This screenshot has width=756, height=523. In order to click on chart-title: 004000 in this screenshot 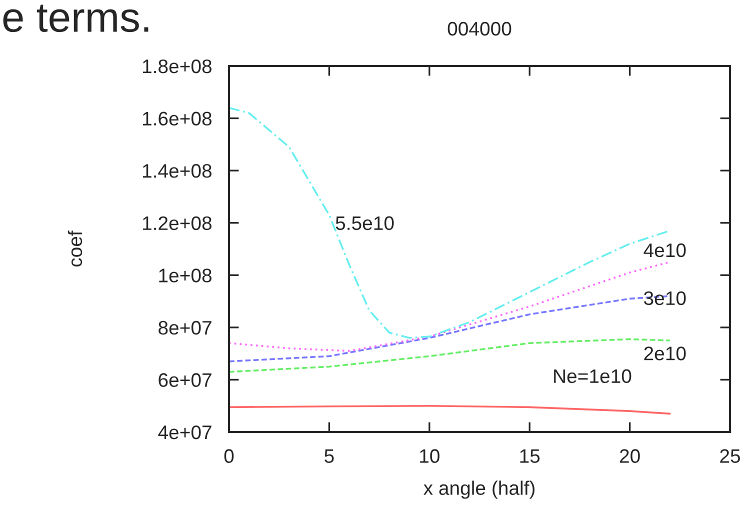, I will do `click(480, 29)`.